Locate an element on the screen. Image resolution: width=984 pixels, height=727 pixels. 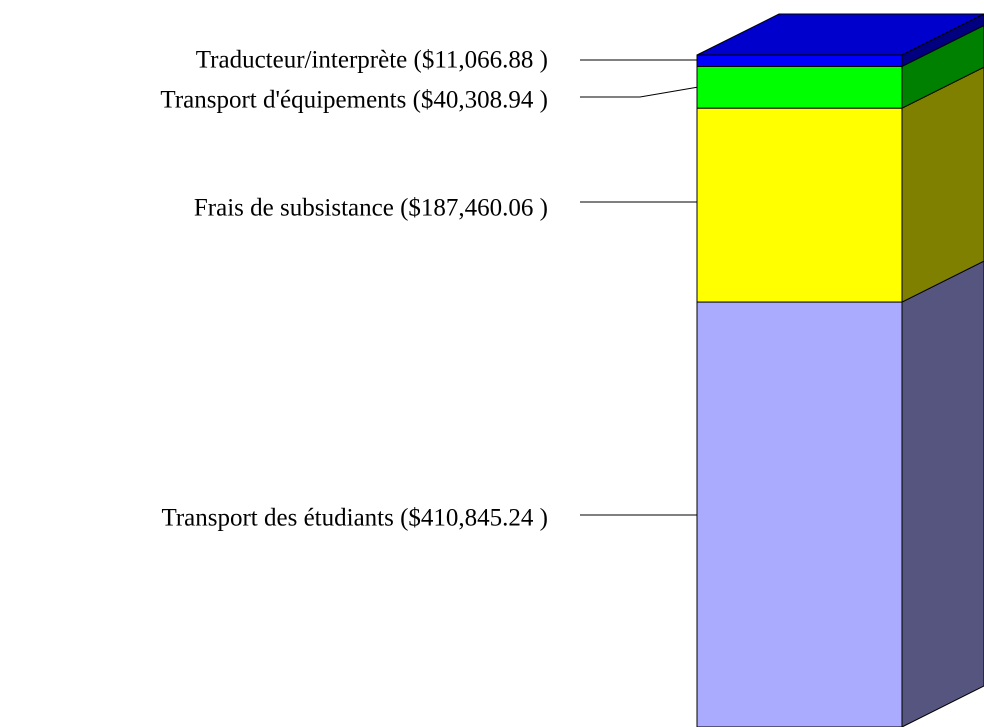
segment-label: Traducteur/interprète ($11,066.88 ) is located at coordinates (372, 60).